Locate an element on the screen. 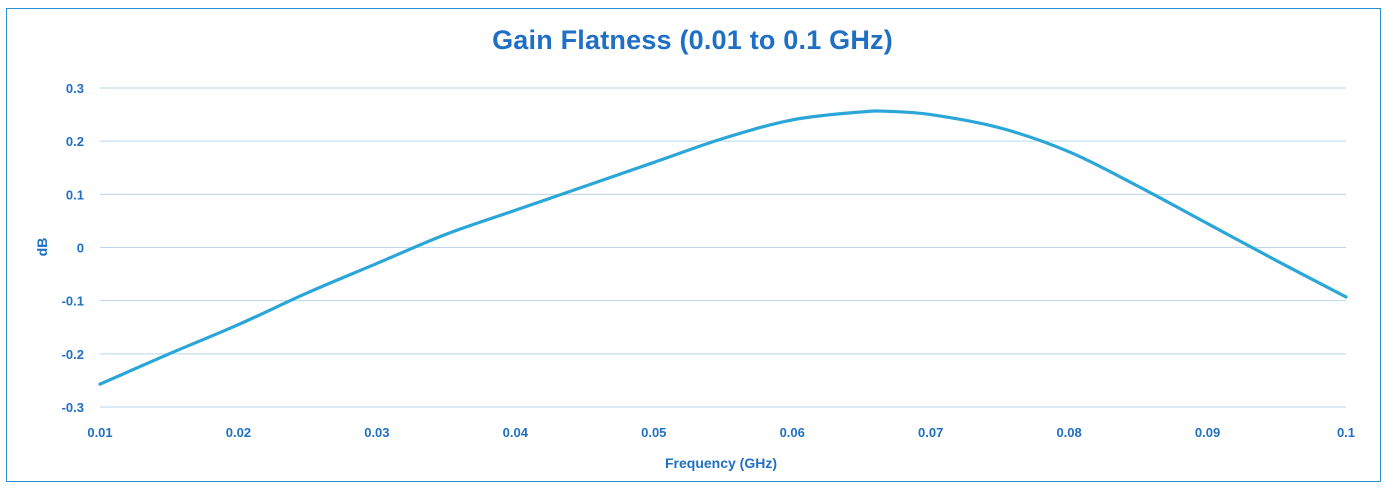  y-tick-label: -0.3 is located at coordinates (73, 407).